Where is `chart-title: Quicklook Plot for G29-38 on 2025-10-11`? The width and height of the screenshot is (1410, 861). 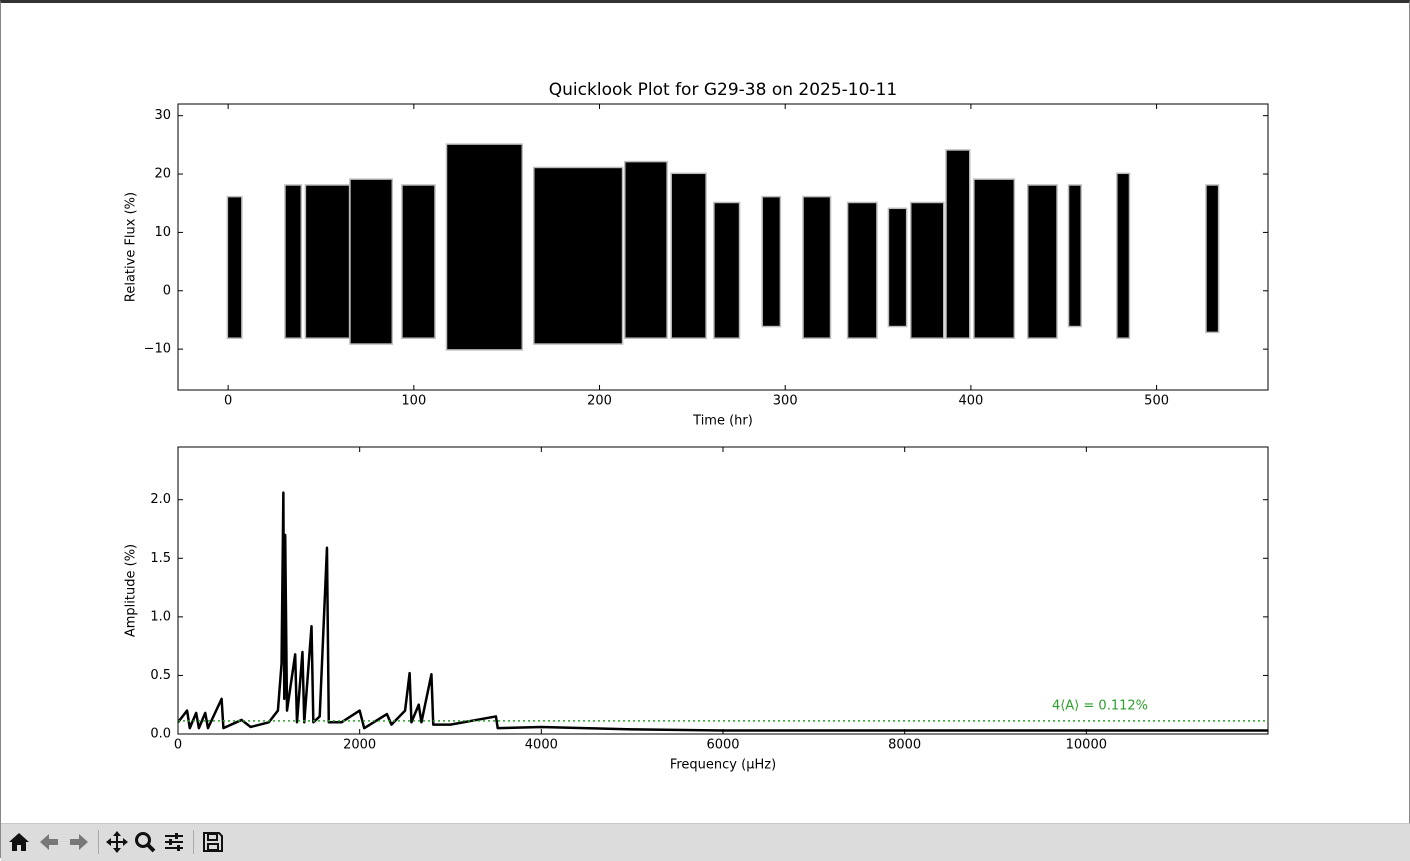
chart-title: Quicklook Plot for G29-38 on 2025-10-11 is located at coordinates (723, 90).